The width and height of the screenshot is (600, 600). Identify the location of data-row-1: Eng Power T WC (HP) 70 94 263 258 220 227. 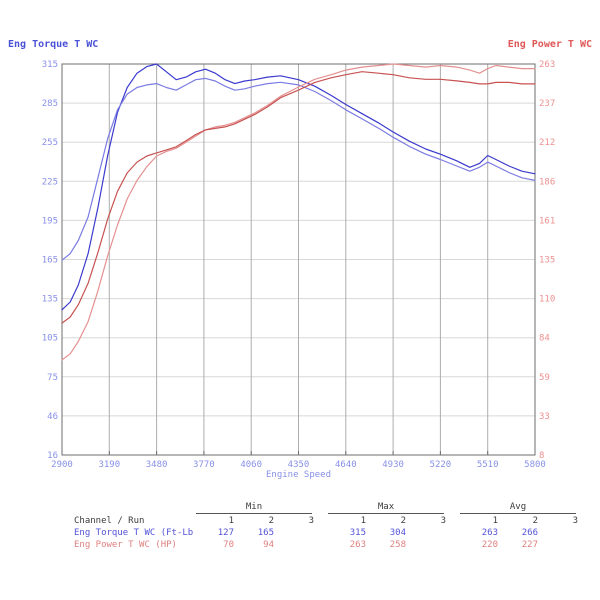
(326, 544).